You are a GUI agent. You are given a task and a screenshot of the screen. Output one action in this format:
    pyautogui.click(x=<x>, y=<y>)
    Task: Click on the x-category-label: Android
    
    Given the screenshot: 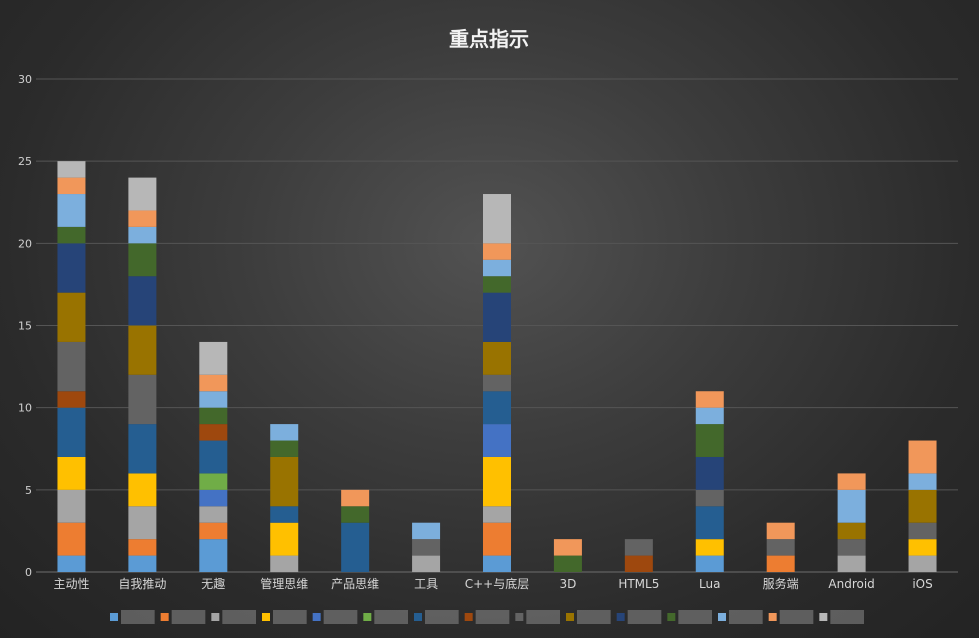 What is the action you would take?
    pyautogui.click(x=851, y=584)
    